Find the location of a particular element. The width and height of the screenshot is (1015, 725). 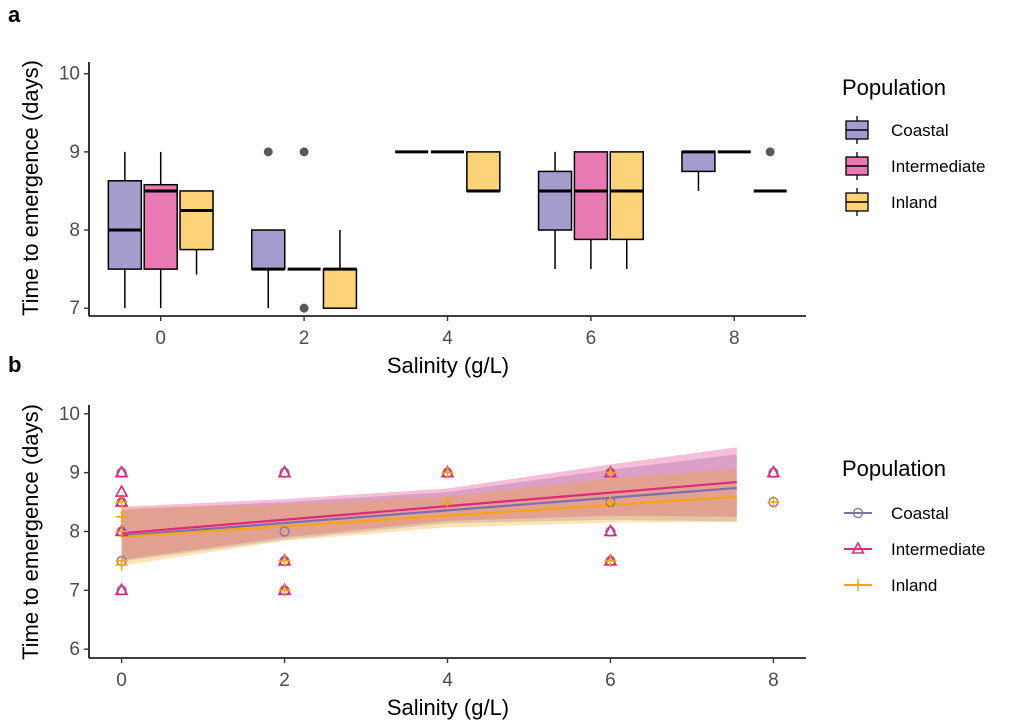

panel-b-x-ticks: 0 2 4 6 8 is located at coordinates (447, 674).